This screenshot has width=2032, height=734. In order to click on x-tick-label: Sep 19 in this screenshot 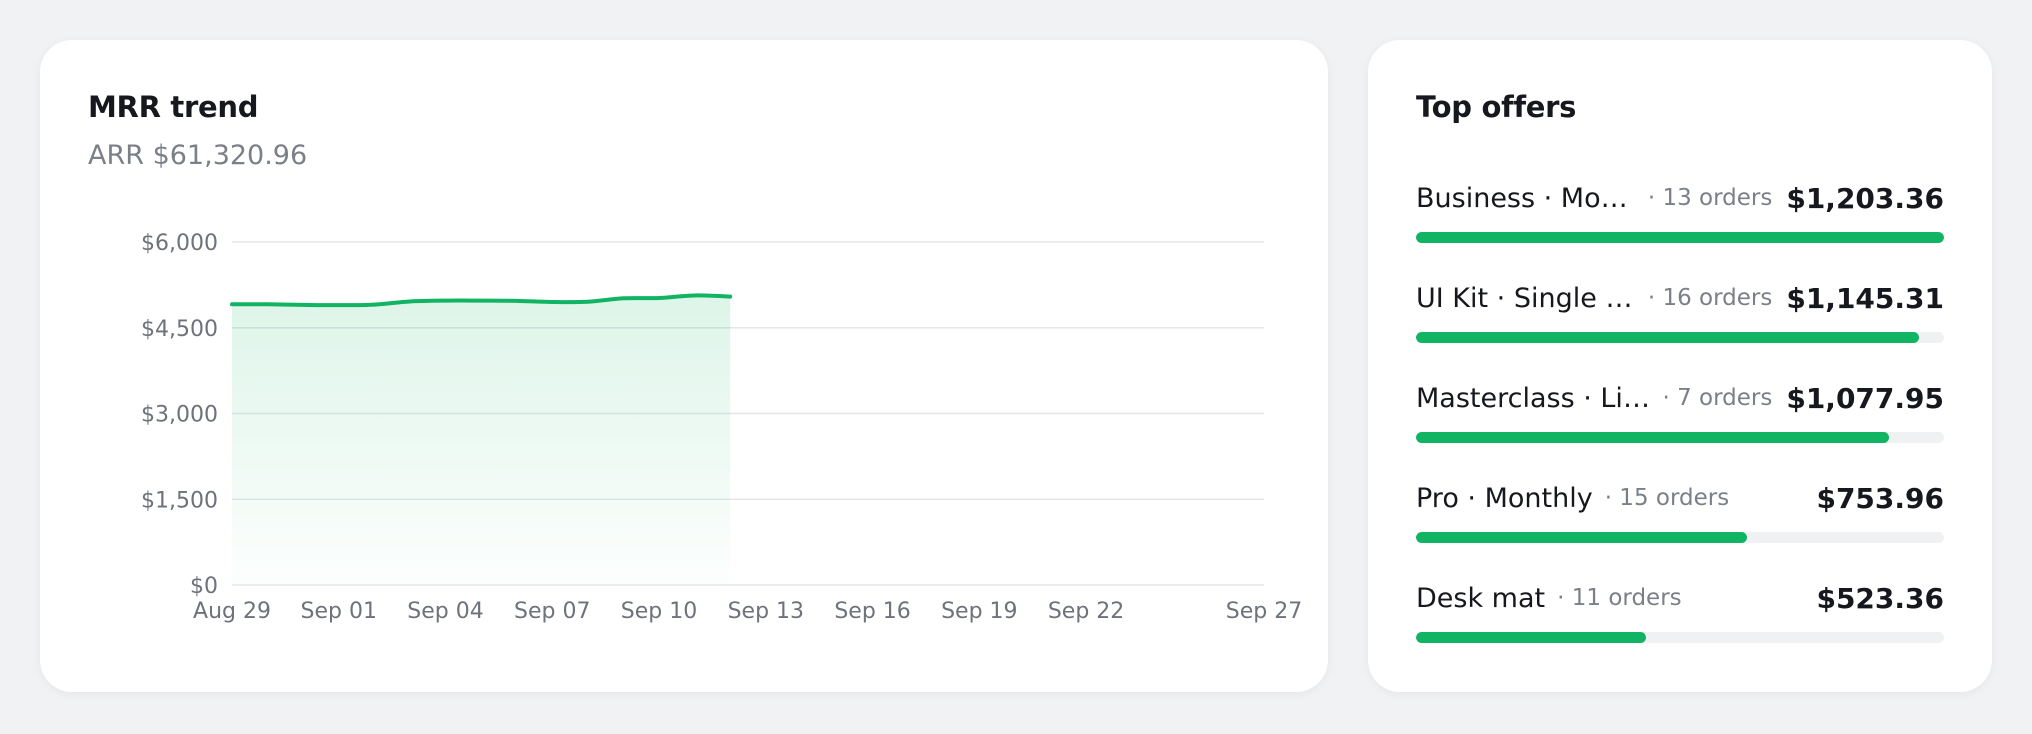, I will do `click(979, 611)`.